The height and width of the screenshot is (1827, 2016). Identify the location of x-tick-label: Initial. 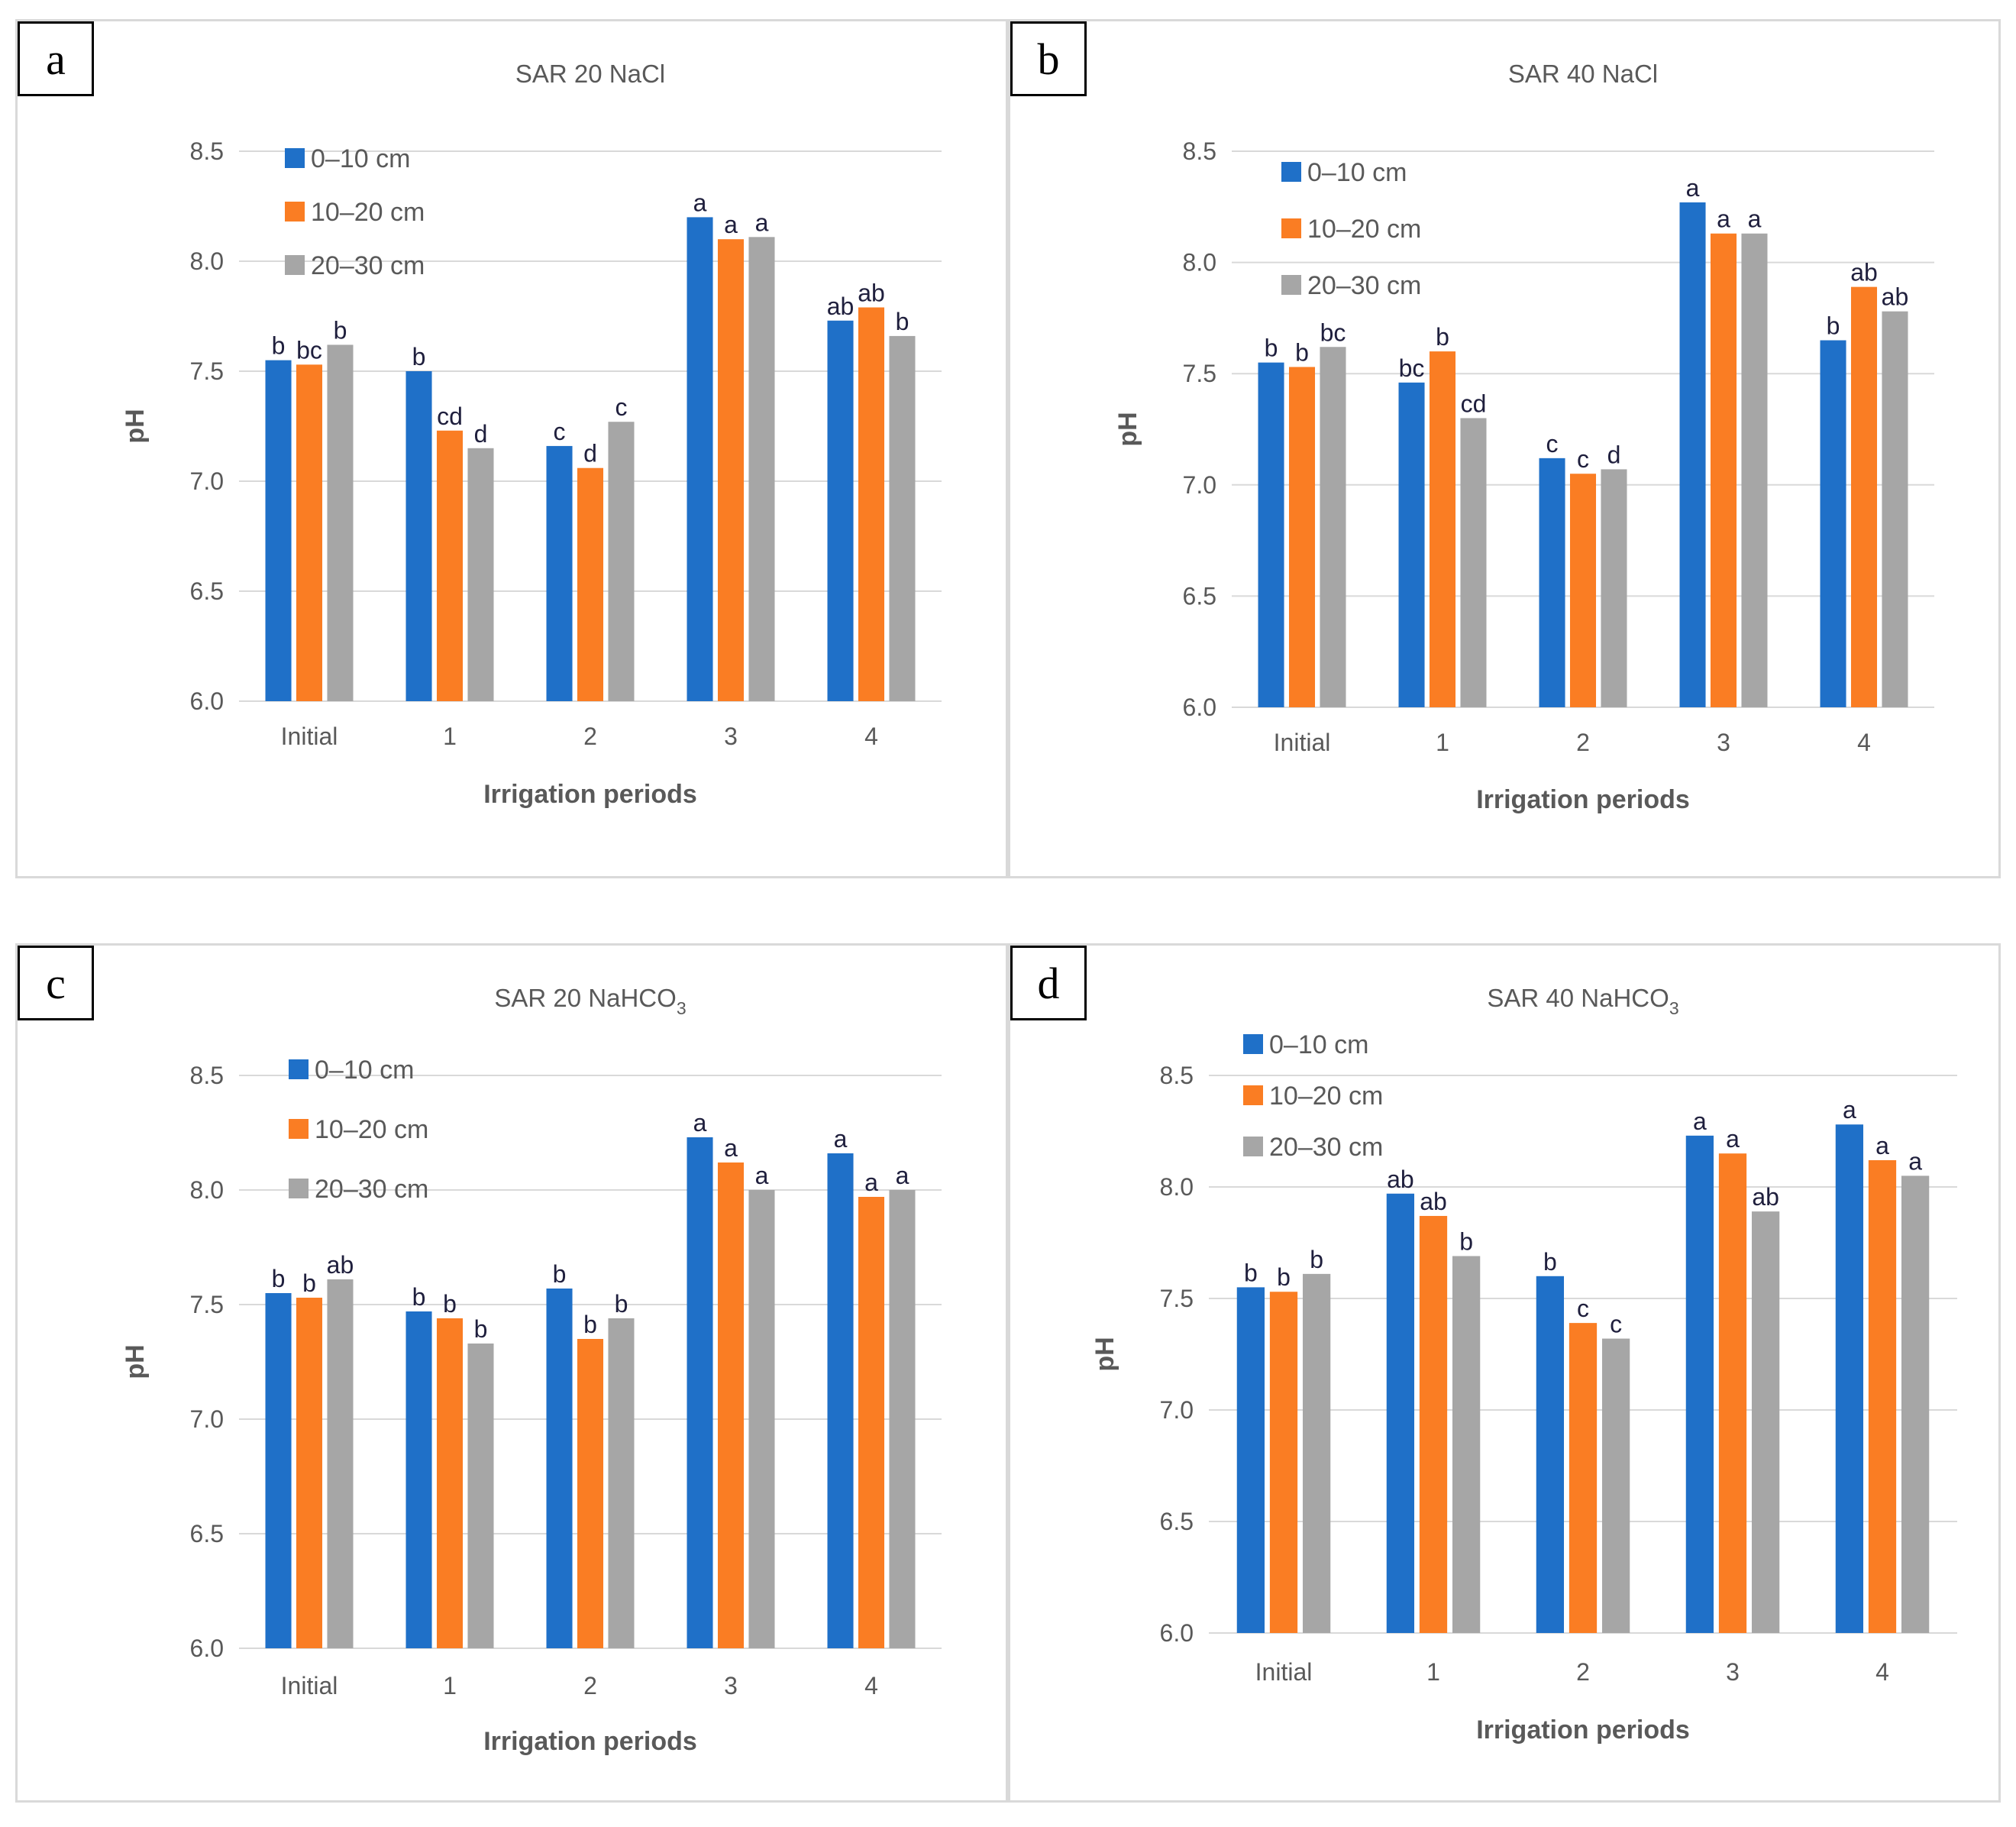
(309, 1686).